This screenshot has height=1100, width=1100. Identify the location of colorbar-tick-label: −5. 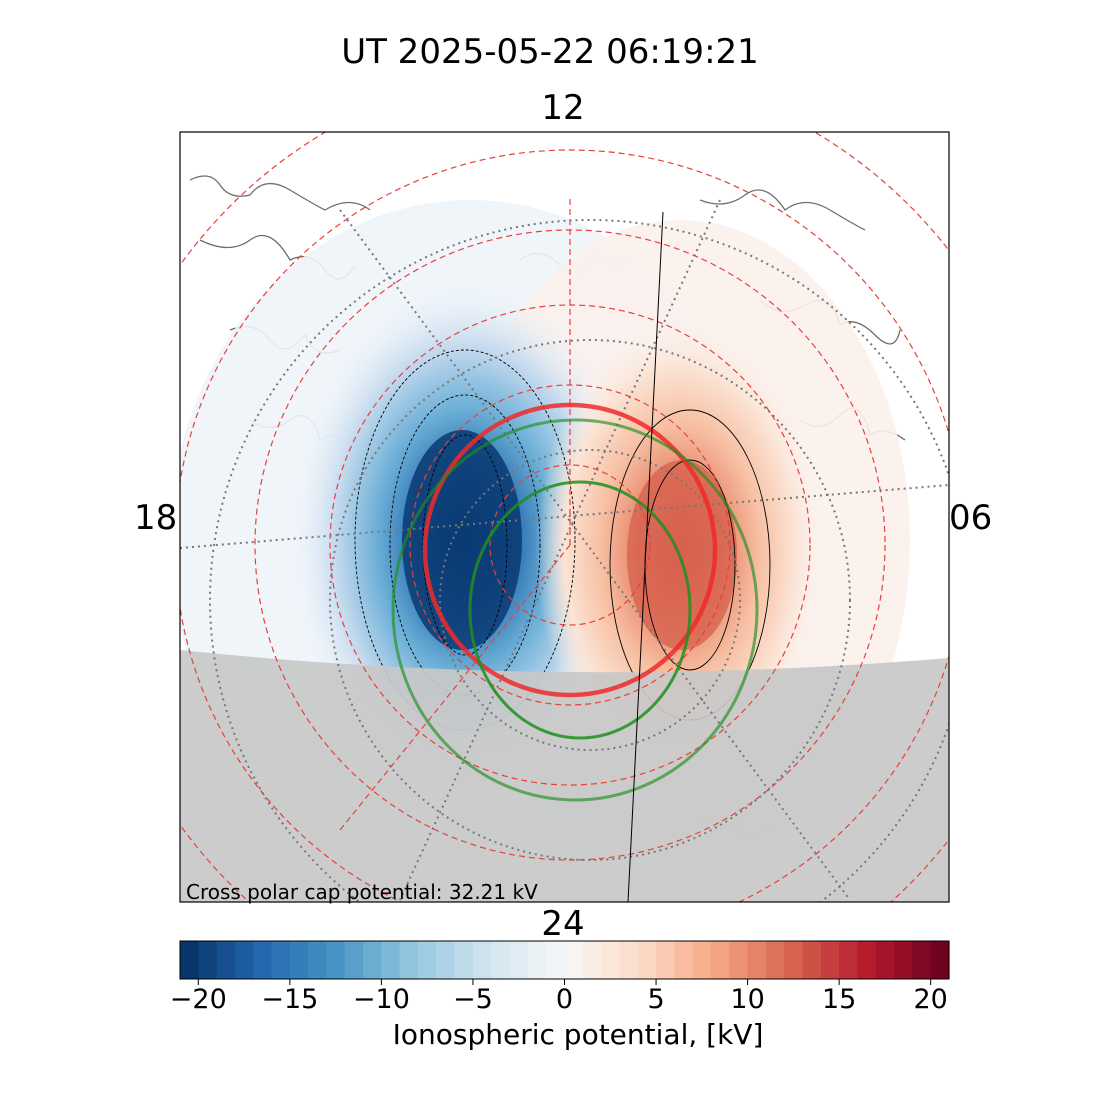
(473, 999).